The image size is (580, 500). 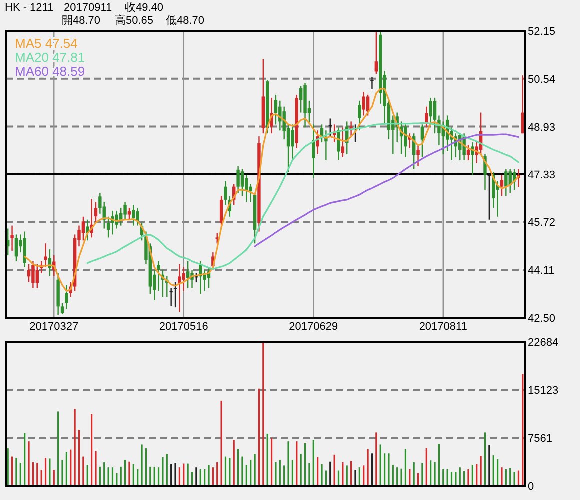 What do you see at coordinates (543, 391) in the screenshot?
I see `y-tick-label: 15123` at bounding box center [543, 391].